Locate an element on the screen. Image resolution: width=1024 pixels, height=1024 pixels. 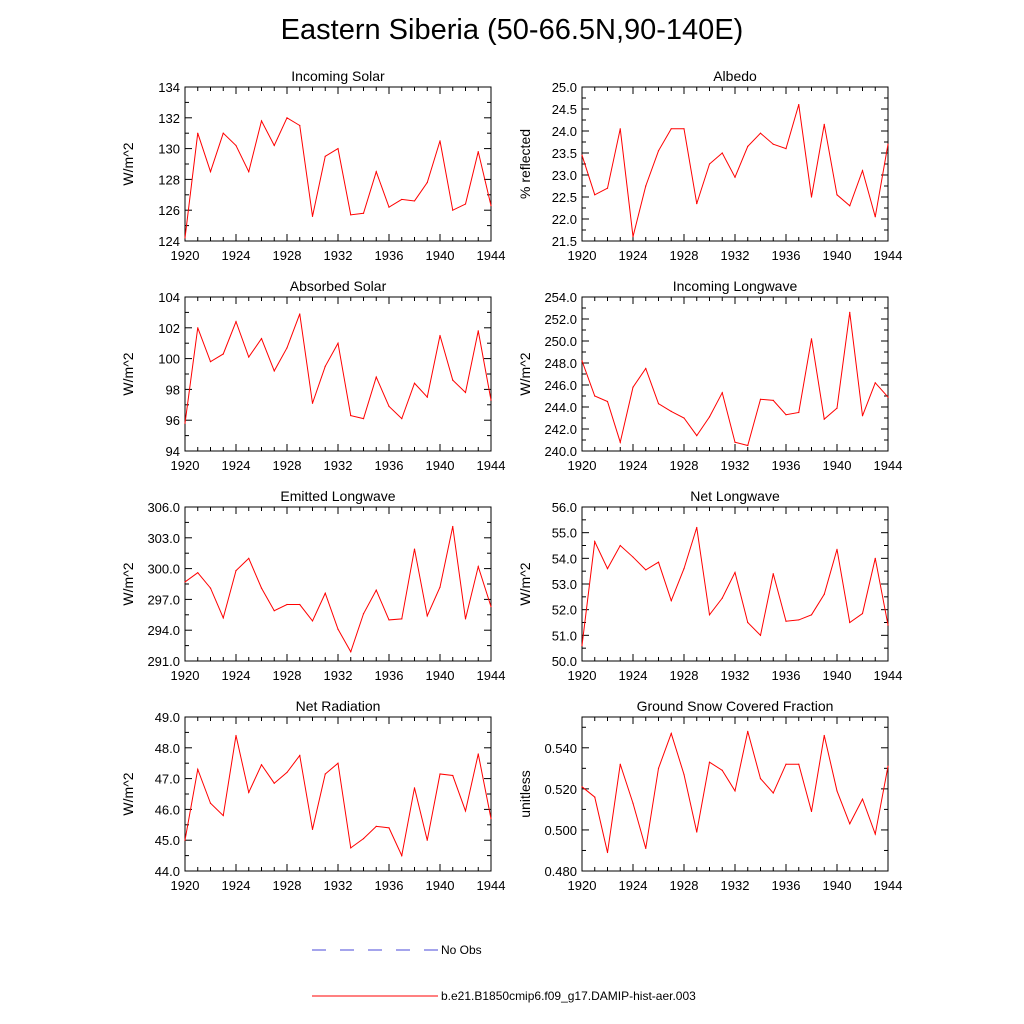
panel-title: Absorbed Solar is located at coordinates (338, 286).